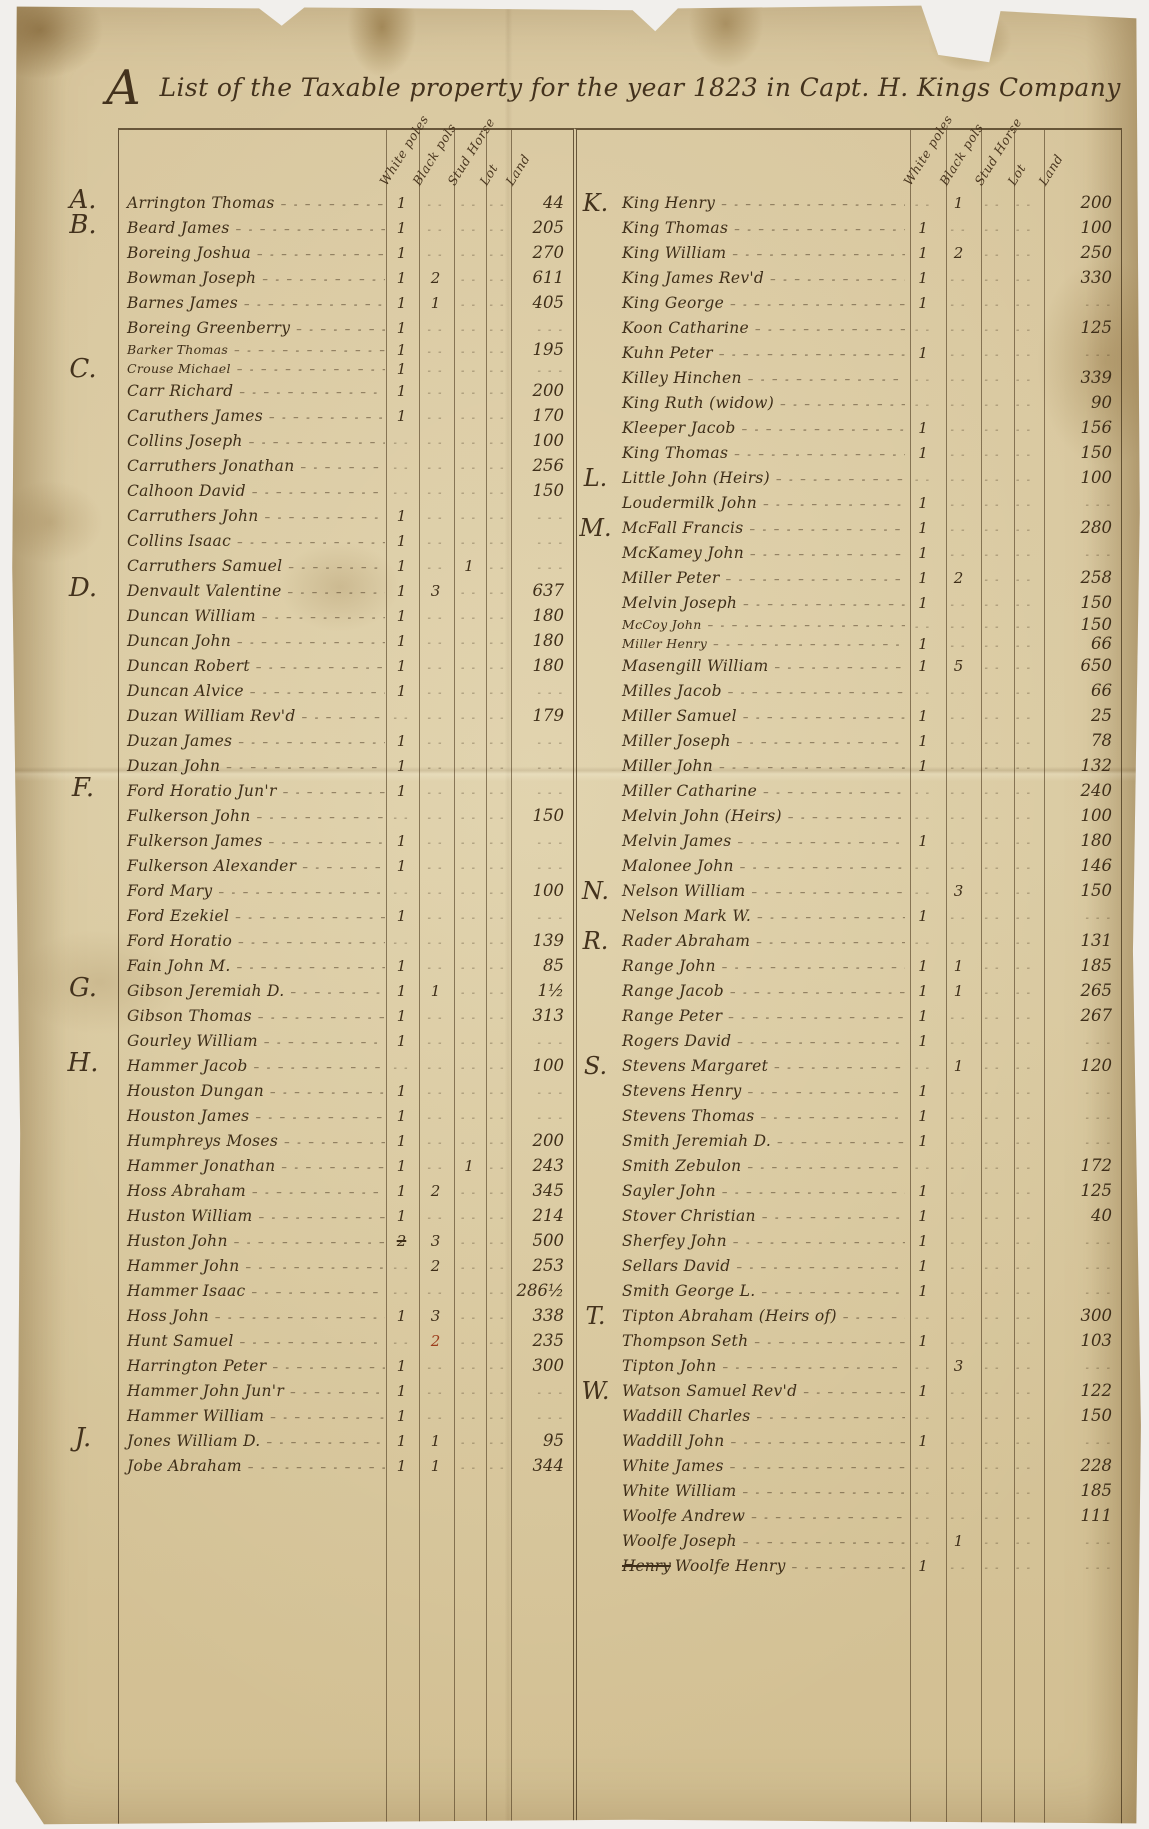  Describe the element at coordinates (685, 1340) in the screenshot. I see `taxpayer-name-text: Thompson Seth` at that location.